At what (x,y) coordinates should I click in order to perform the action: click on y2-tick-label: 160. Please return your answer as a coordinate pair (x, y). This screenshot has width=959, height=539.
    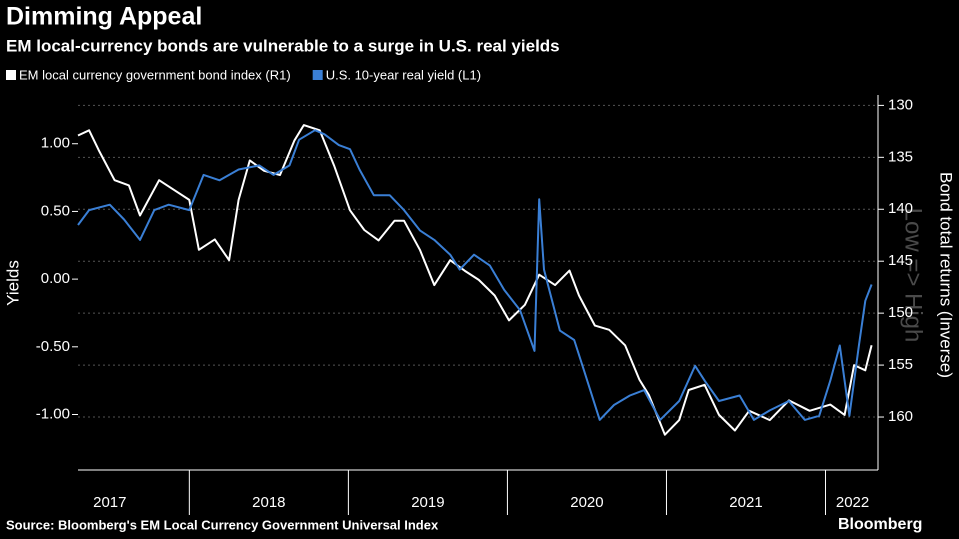
    Looking at the image, I should click on (900, 416).